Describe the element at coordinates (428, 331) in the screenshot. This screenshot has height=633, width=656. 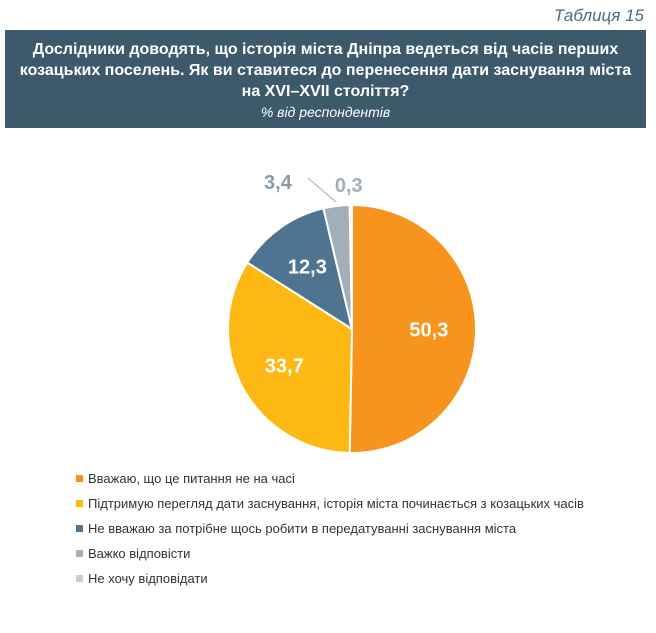
I see `slice-value-label-1: 50,3` at that location.